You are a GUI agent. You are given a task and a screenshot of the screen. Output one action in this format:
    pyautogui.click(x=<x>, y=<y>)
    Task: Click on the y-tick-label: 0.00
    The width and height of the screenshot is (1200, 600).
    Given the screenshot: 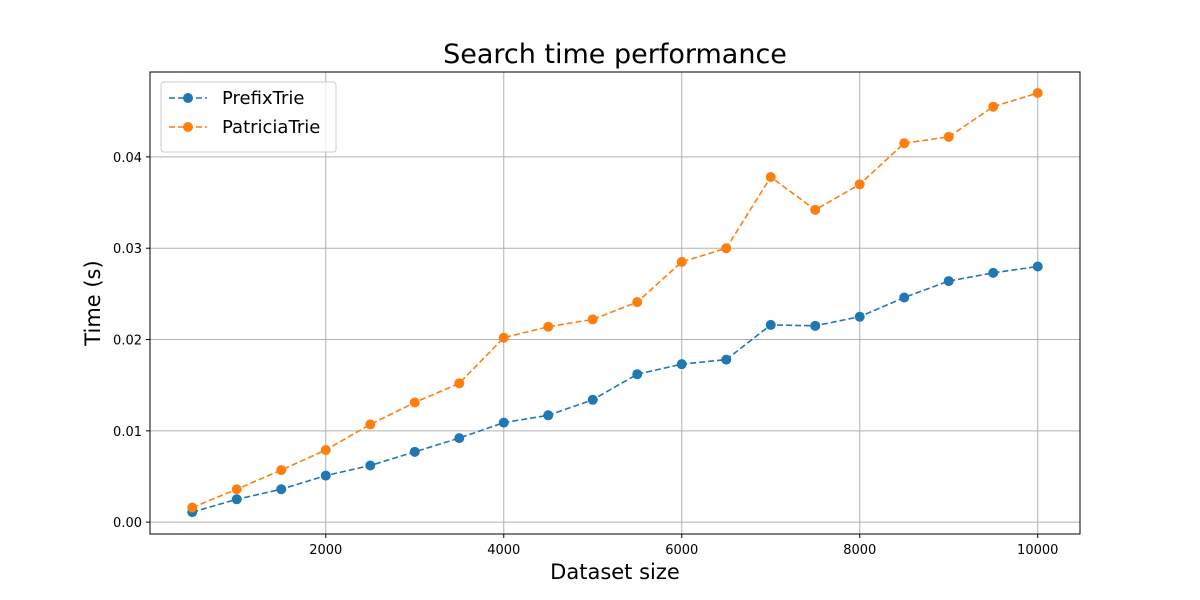 What is the action you would take?
    pyautogui.click(x=127, y=523)
    